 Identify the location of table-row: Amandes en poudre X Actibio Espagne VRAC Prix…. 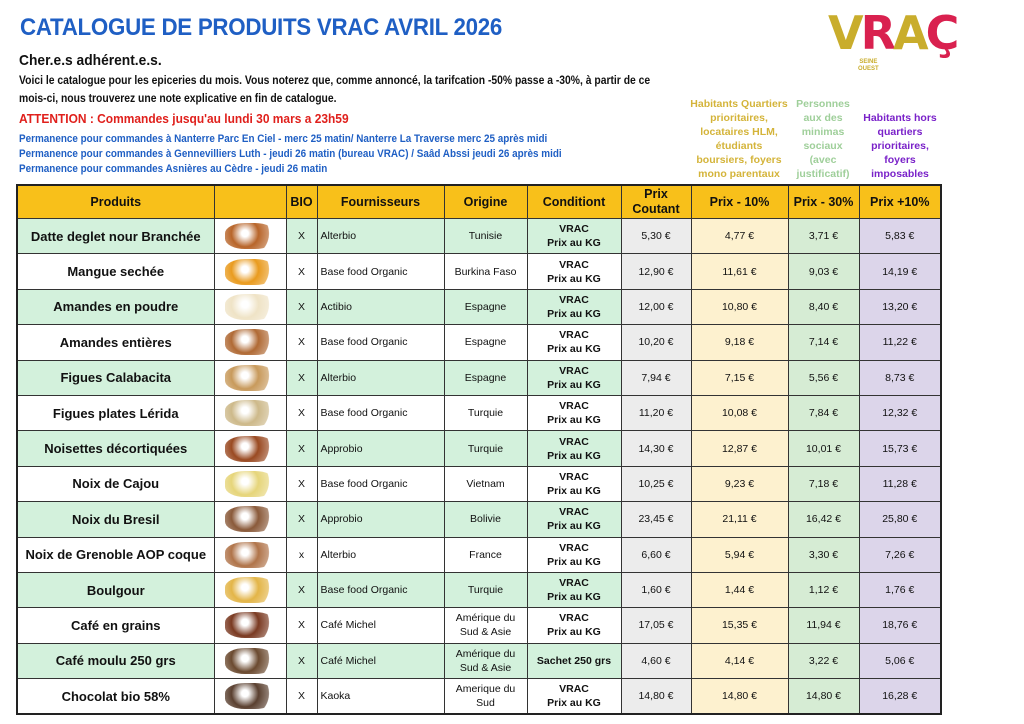
(479, 307).